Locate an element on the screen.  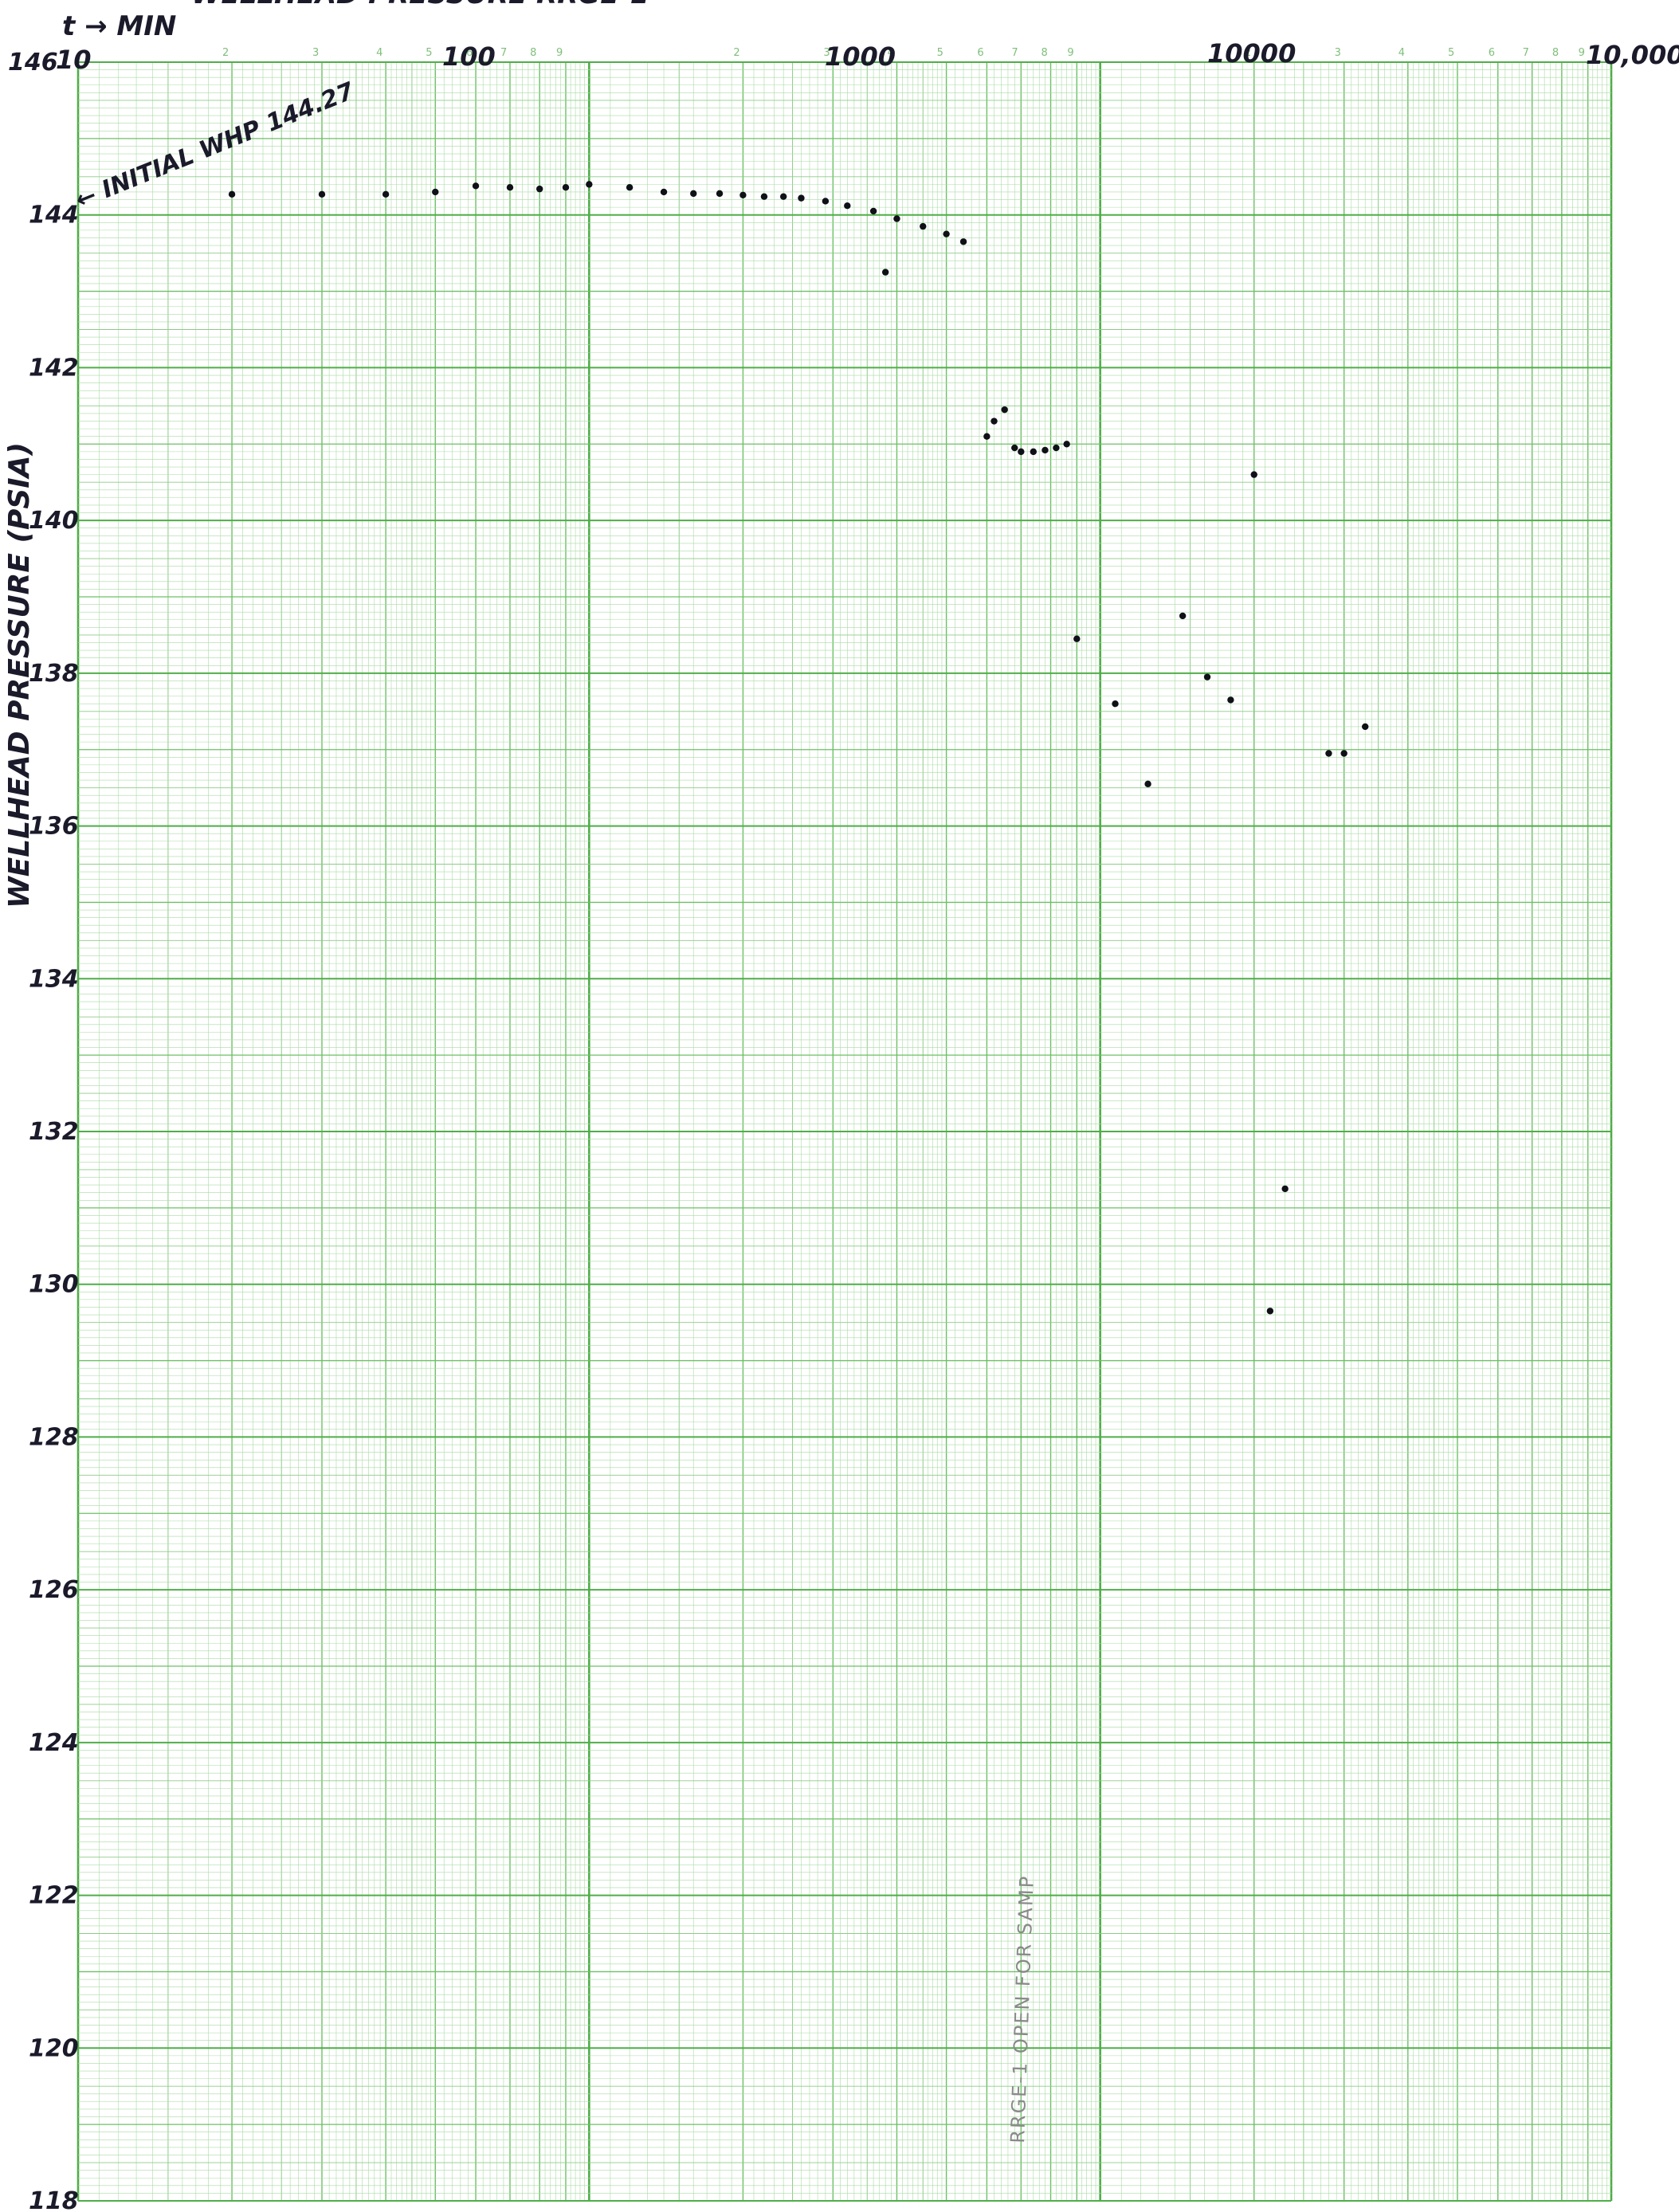
y-tick-label: 134 is located at coordinates (54, 979).